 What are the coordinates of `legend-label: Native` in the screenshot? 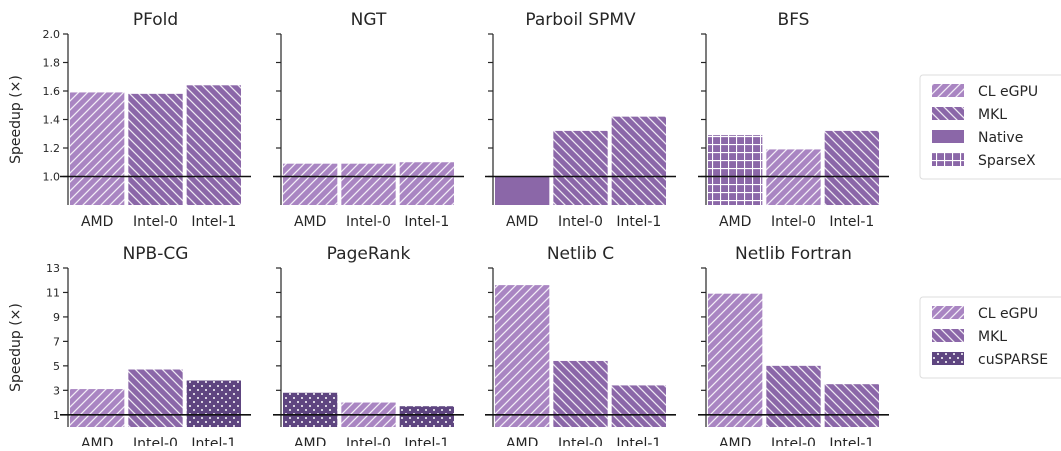 It's located at (1000, 138).